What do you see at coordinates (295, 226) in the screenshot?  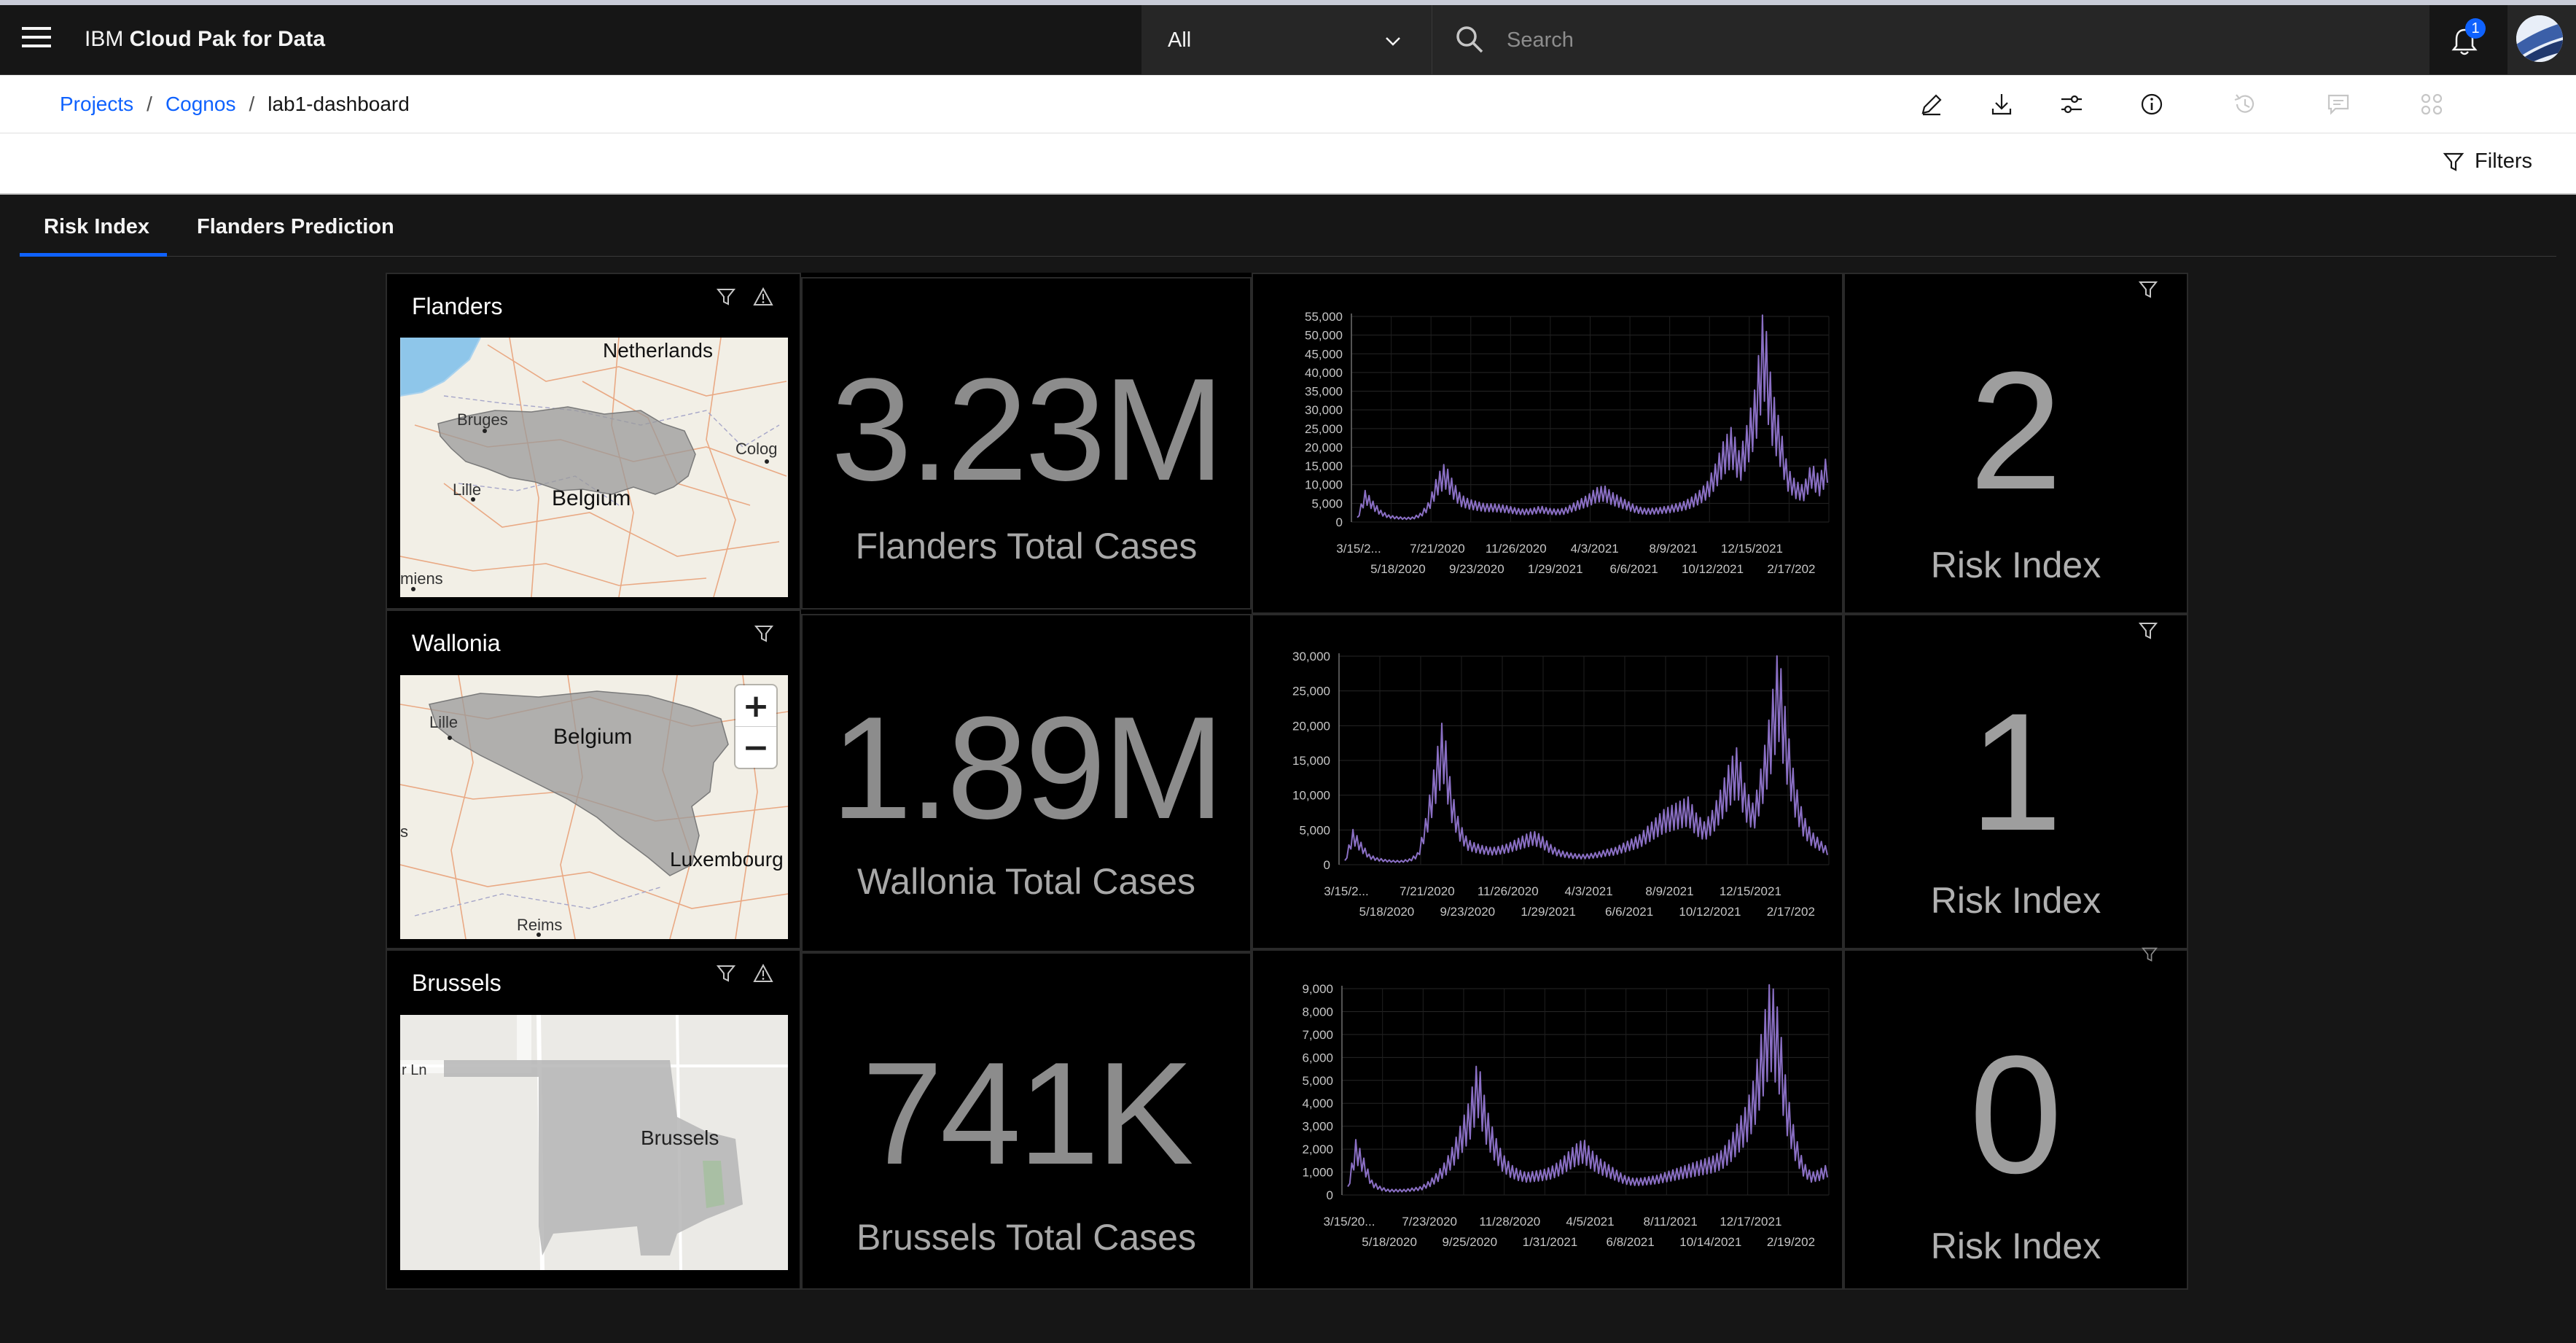 I see `tab-flanders-prediction: Flanders Prediction` at bounding box center [295, 226].